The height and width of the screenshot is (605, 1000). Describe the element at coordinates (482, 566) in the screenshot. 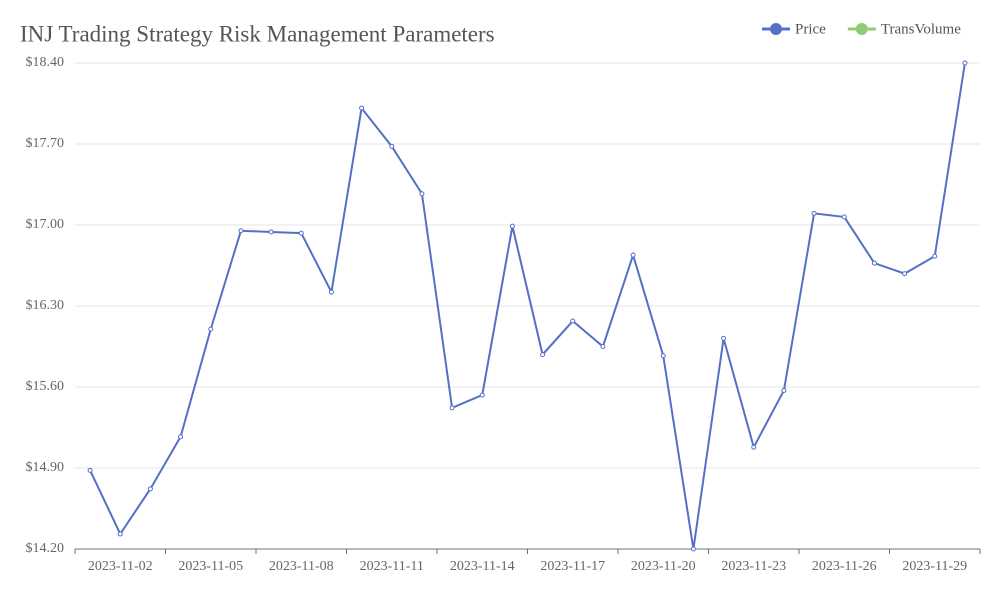

I see `x-tick-label: 2023-11-14` at that location.